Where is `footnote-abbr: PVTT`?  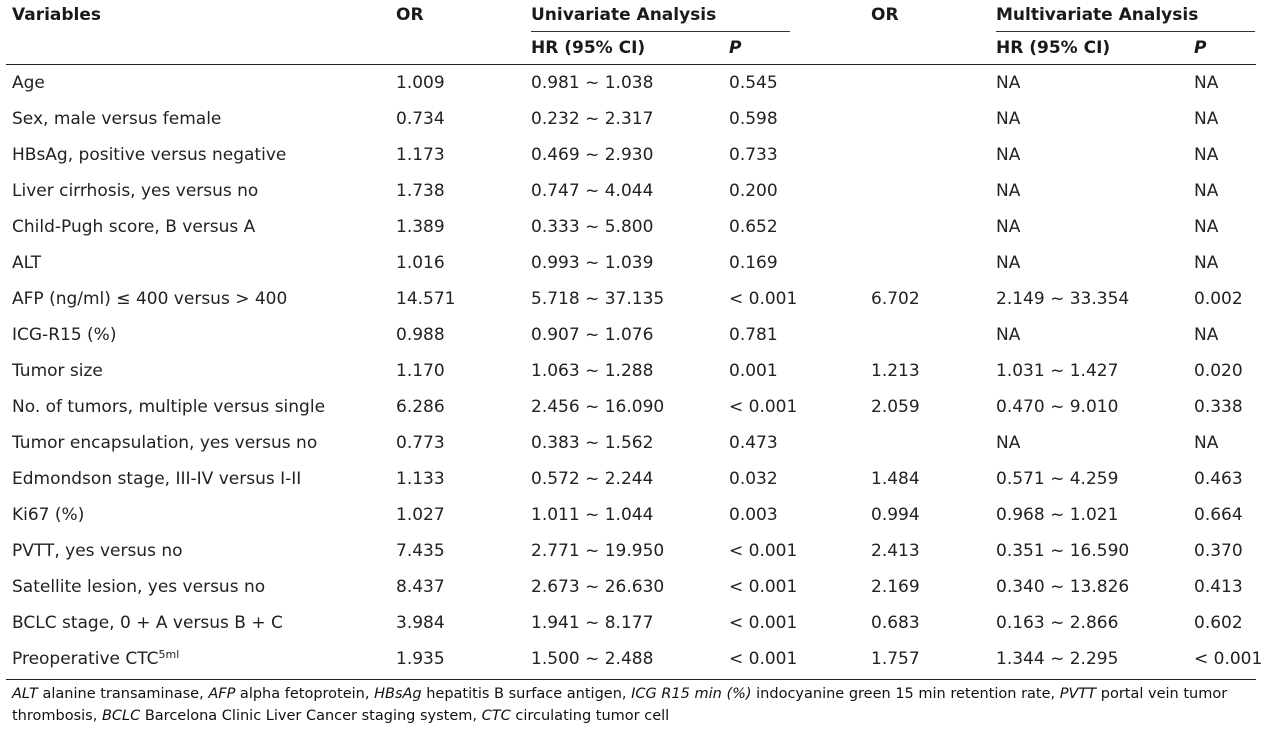
footnote-abbr: PVTT is located at coordinates (1078, 694).